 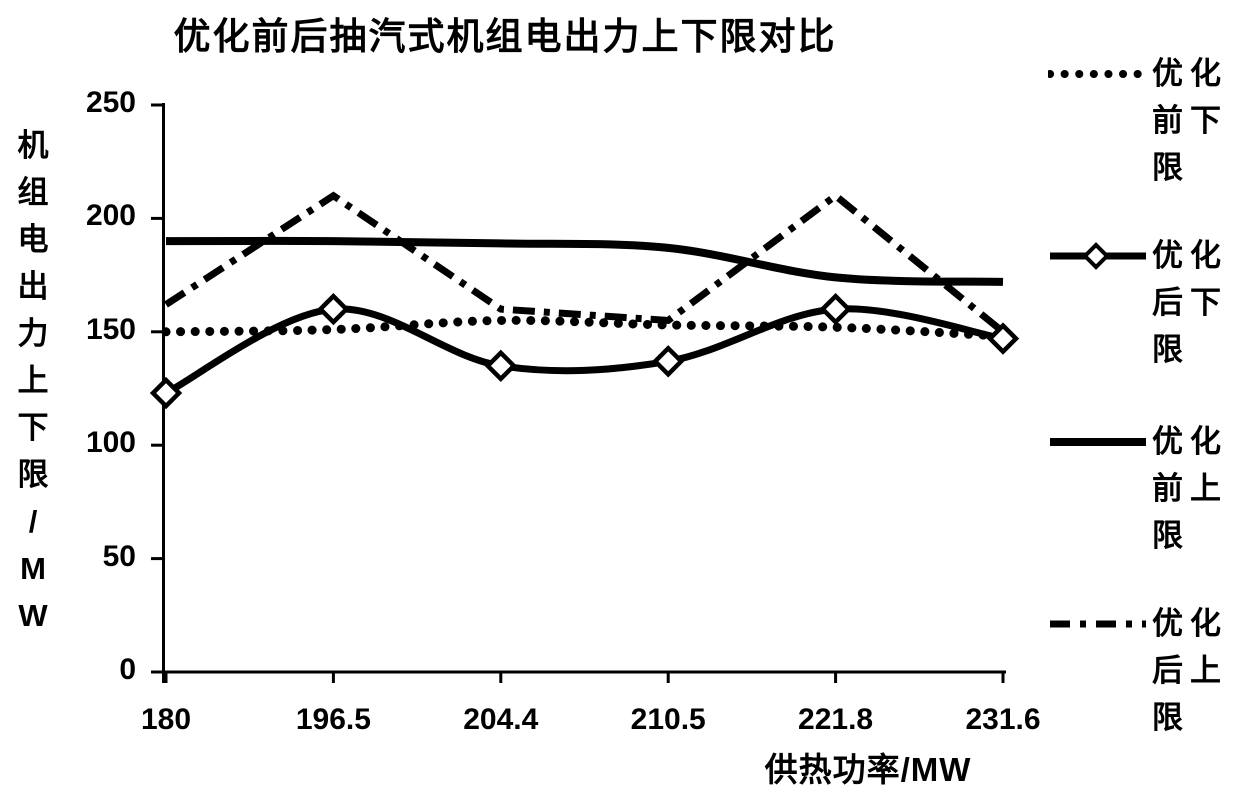 What do you see at coordinates (1098, 74) in the screenshot?
I see `legend-sample-dotted-line` at bounding box center [1098, 74].